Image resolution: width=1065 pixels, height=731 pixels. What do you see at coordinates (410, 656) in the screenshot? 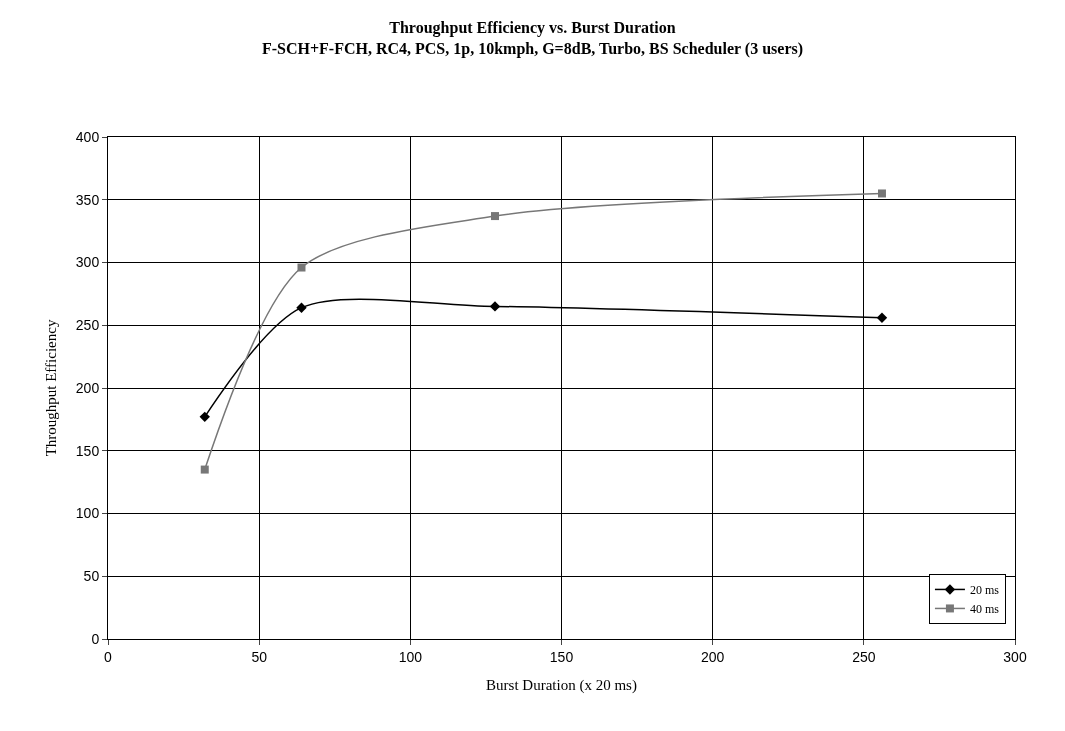
I see `x-tick-label: 100` at bounding box center [410, 656].